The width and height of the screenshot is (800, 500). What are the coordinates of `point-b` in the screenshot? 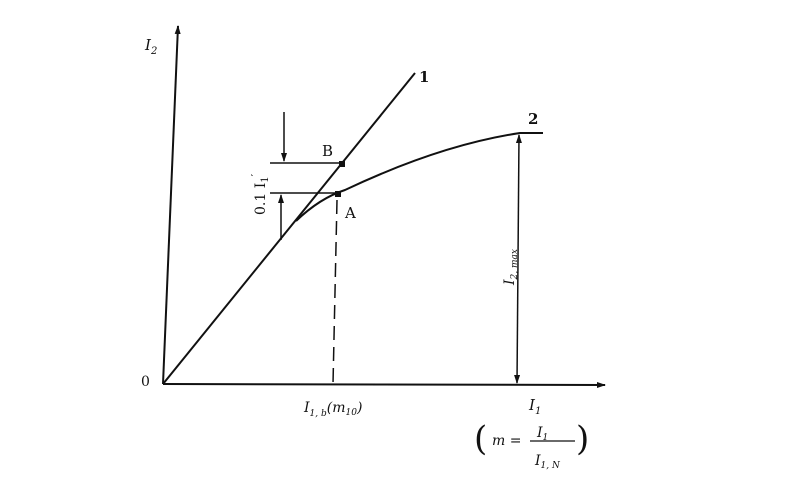 It's located at (342, 164).